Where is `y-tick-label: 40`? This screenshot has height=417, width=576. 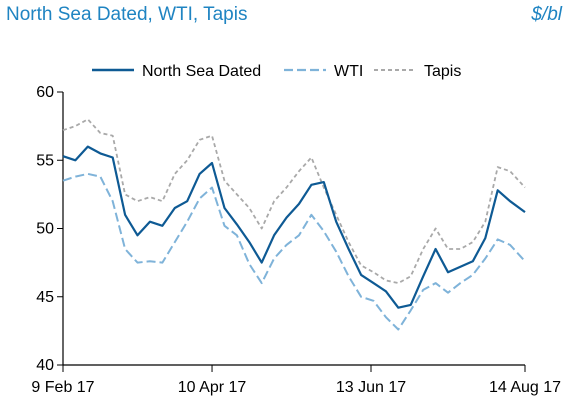
y-tick-label: 40 is located at coordinates (45, 365).